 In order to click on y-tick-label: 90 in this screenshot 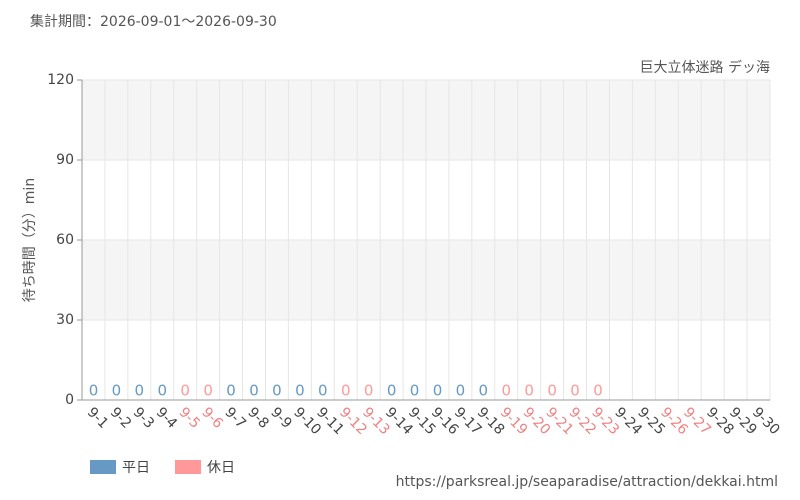, I will do `click(65, 160)`.